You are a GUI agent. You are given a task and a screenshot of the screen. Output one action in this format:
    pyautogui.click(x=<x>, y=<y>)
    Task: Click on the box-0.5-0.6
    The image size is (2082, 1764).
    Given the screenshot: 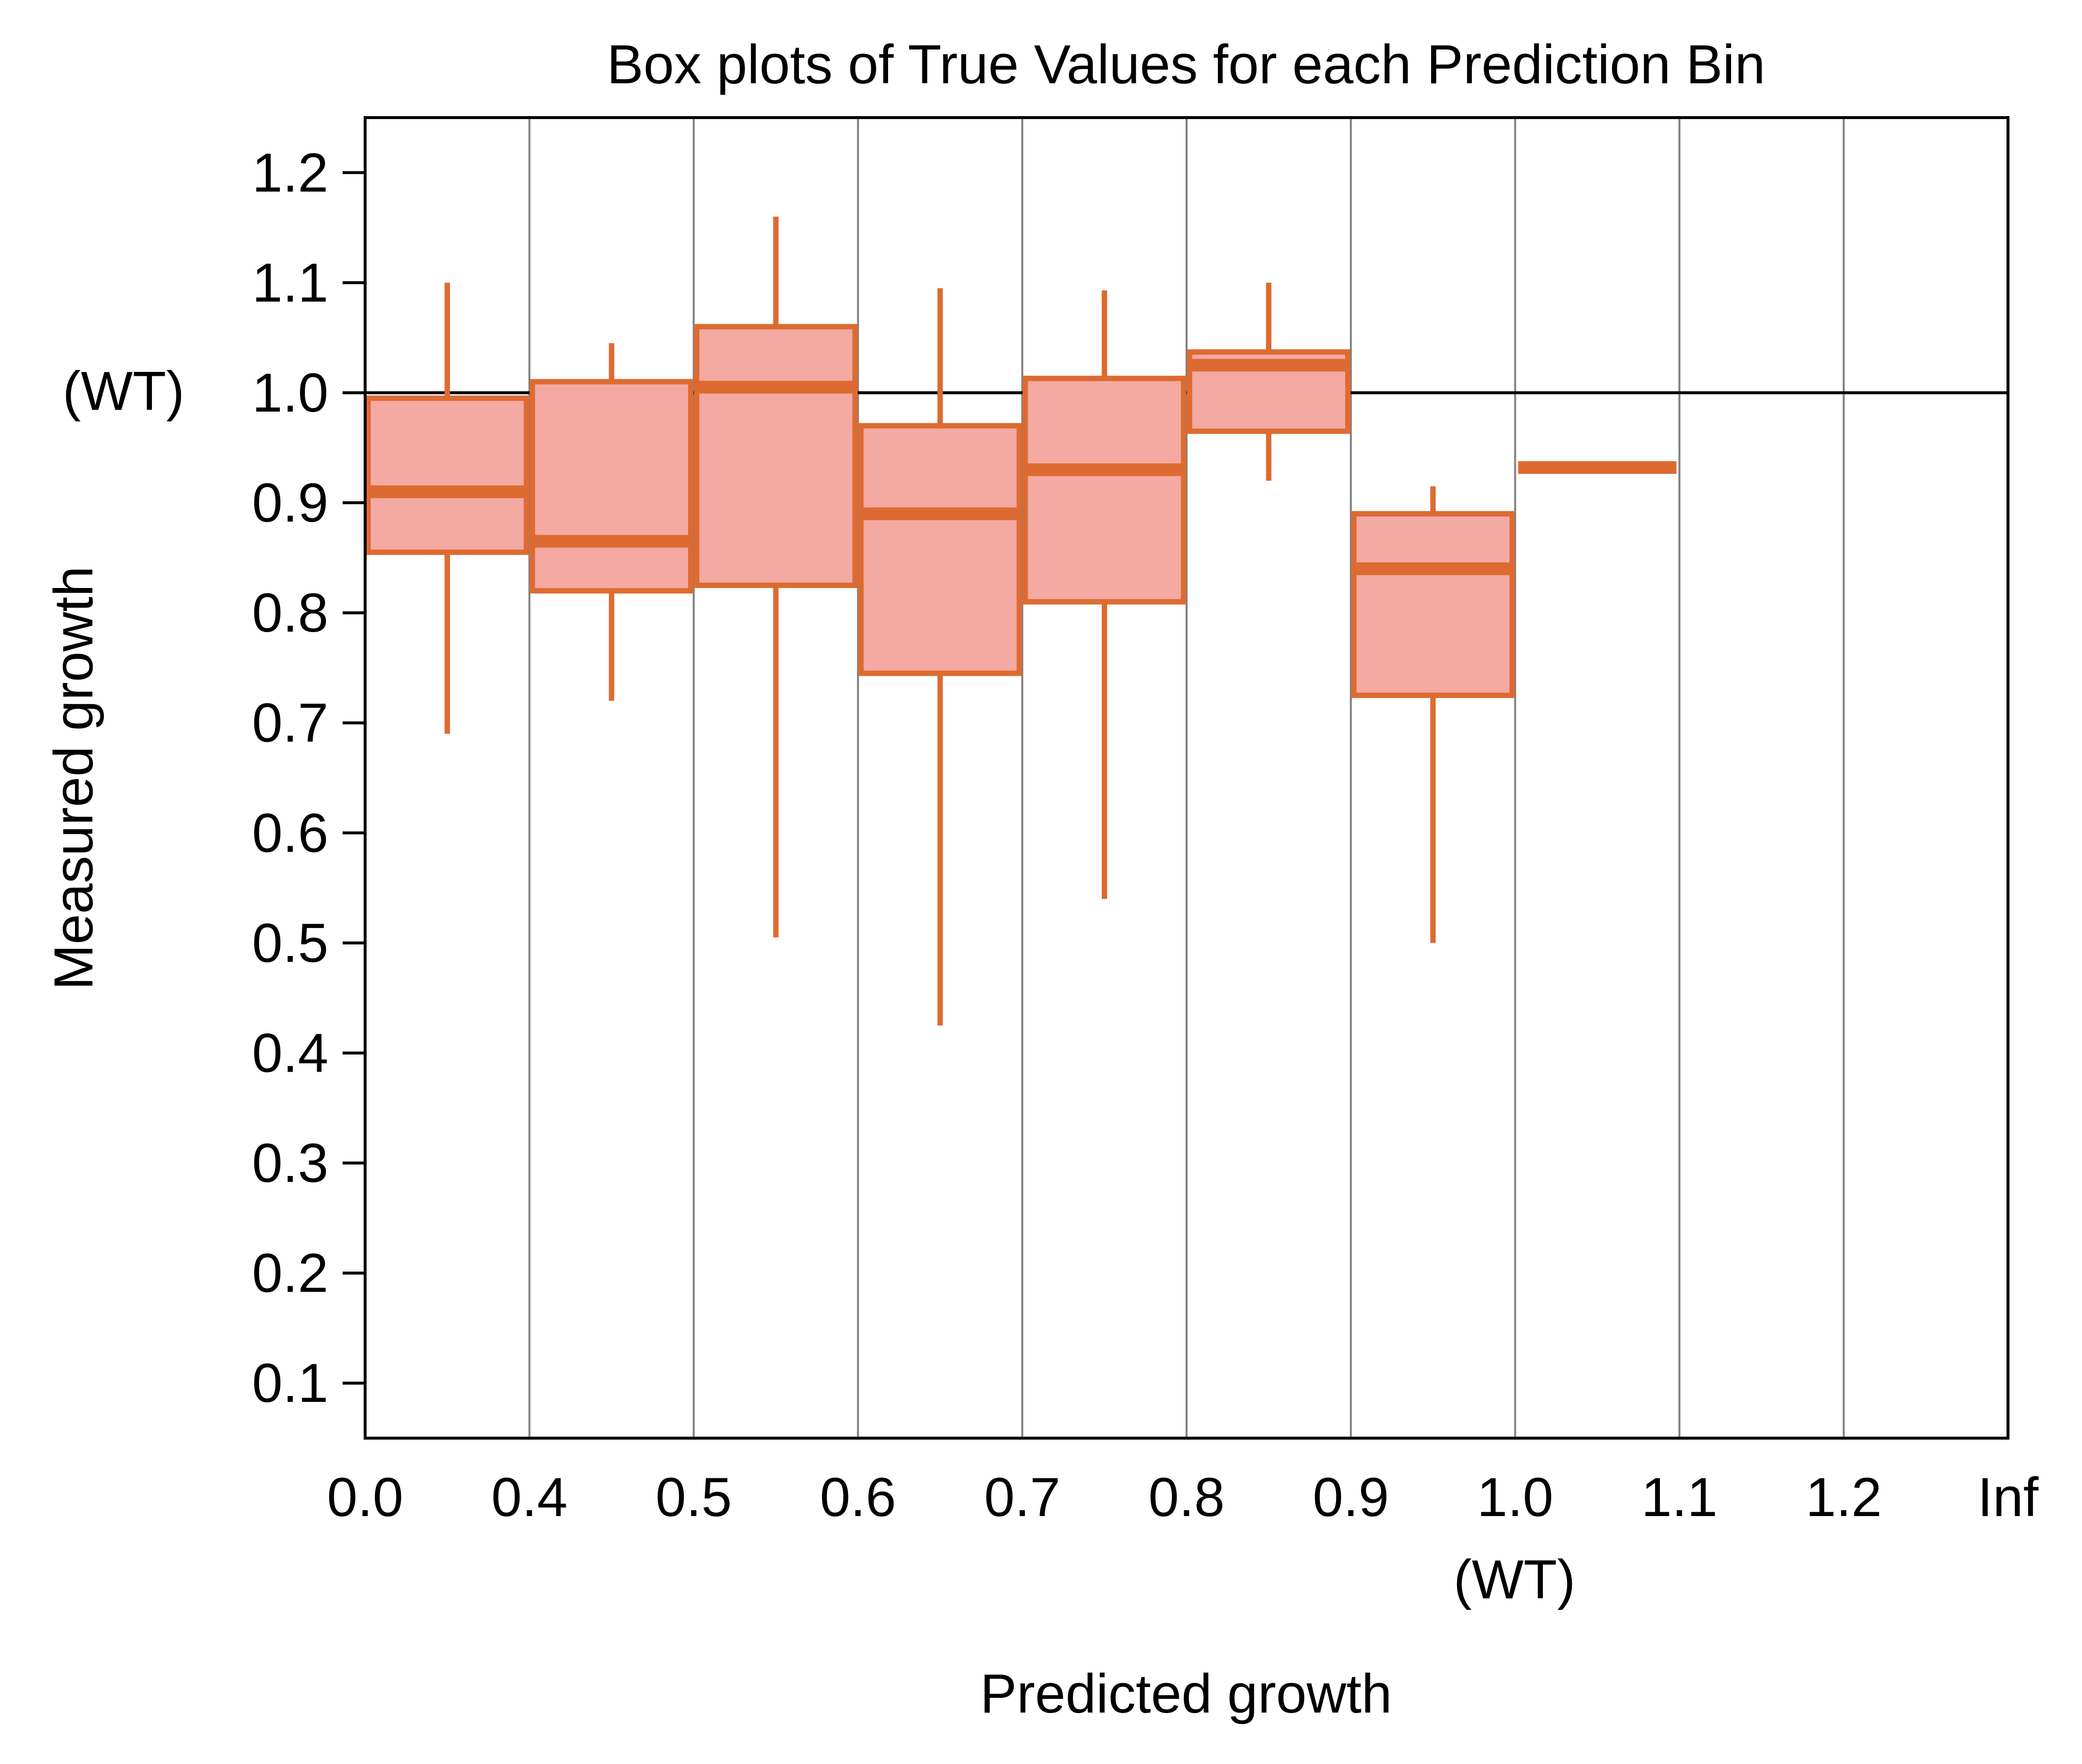 What is the action you would take?
    pyautogui.click(x=776, y=577)
    